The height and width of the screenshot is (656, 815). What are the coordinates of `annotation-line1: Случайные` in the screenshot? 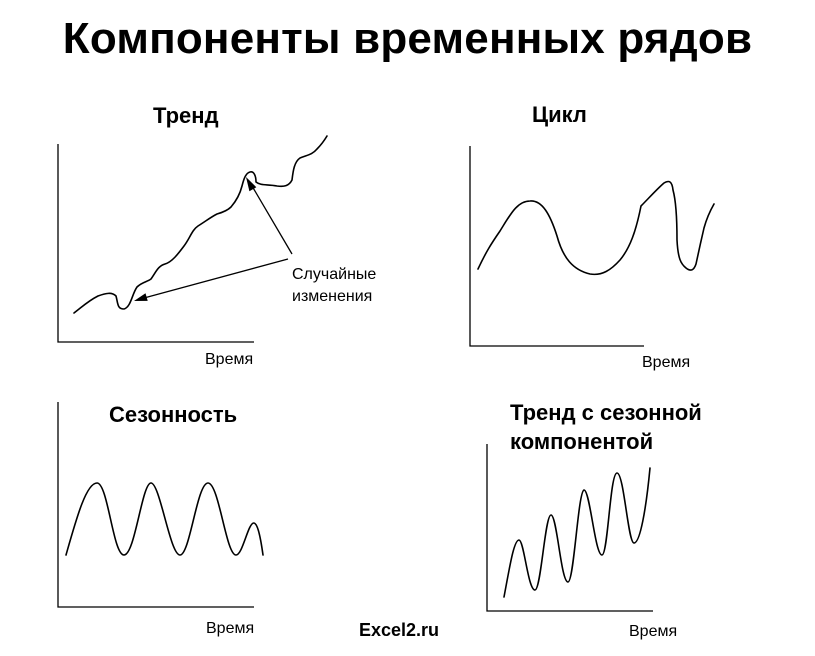 It's located at (334, 274).